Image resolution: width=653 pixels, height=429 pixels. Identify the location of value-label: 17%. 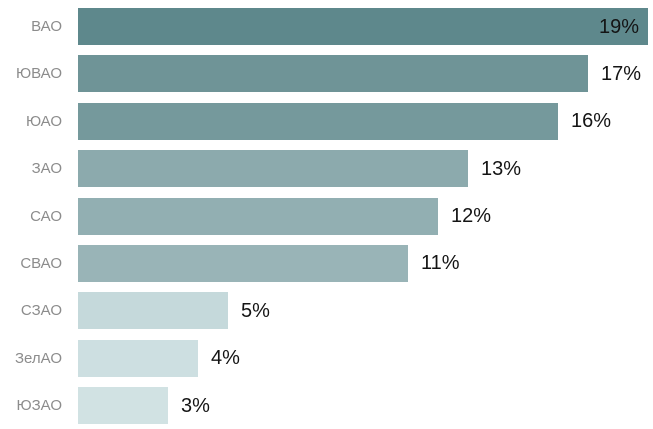
(621, 73).